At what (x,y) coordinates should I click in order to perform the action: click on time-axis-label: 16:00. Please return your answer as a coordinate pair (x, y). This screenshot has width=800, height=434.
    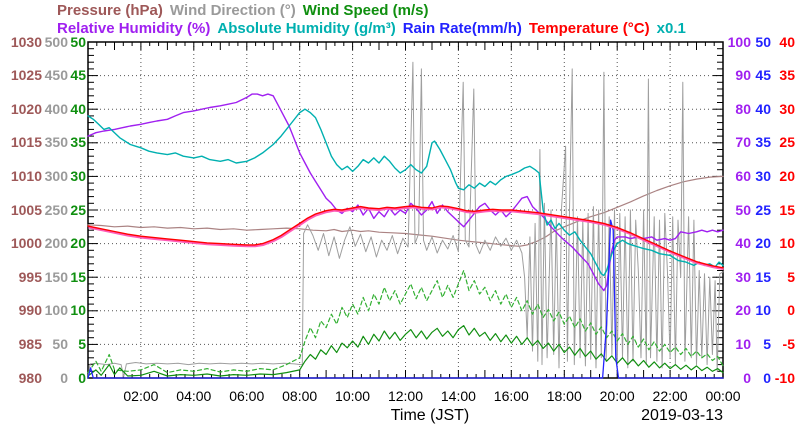
    Looking at the image, I should click on (511, 396).